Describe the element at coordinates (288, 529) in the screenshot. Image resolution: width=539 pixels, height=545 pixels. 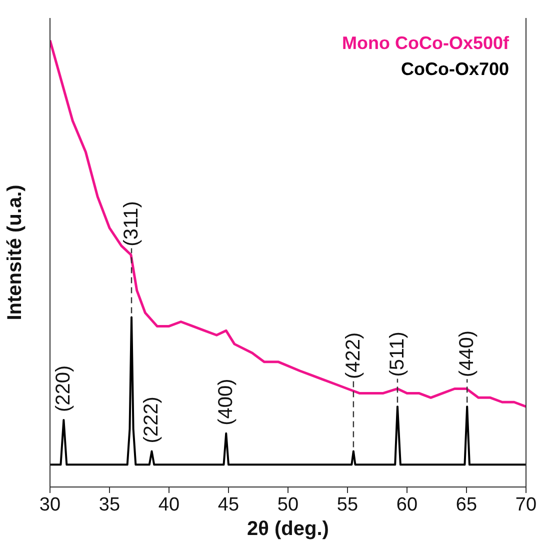
I see `x-axis-title: 2θ (deg.)` at that location.